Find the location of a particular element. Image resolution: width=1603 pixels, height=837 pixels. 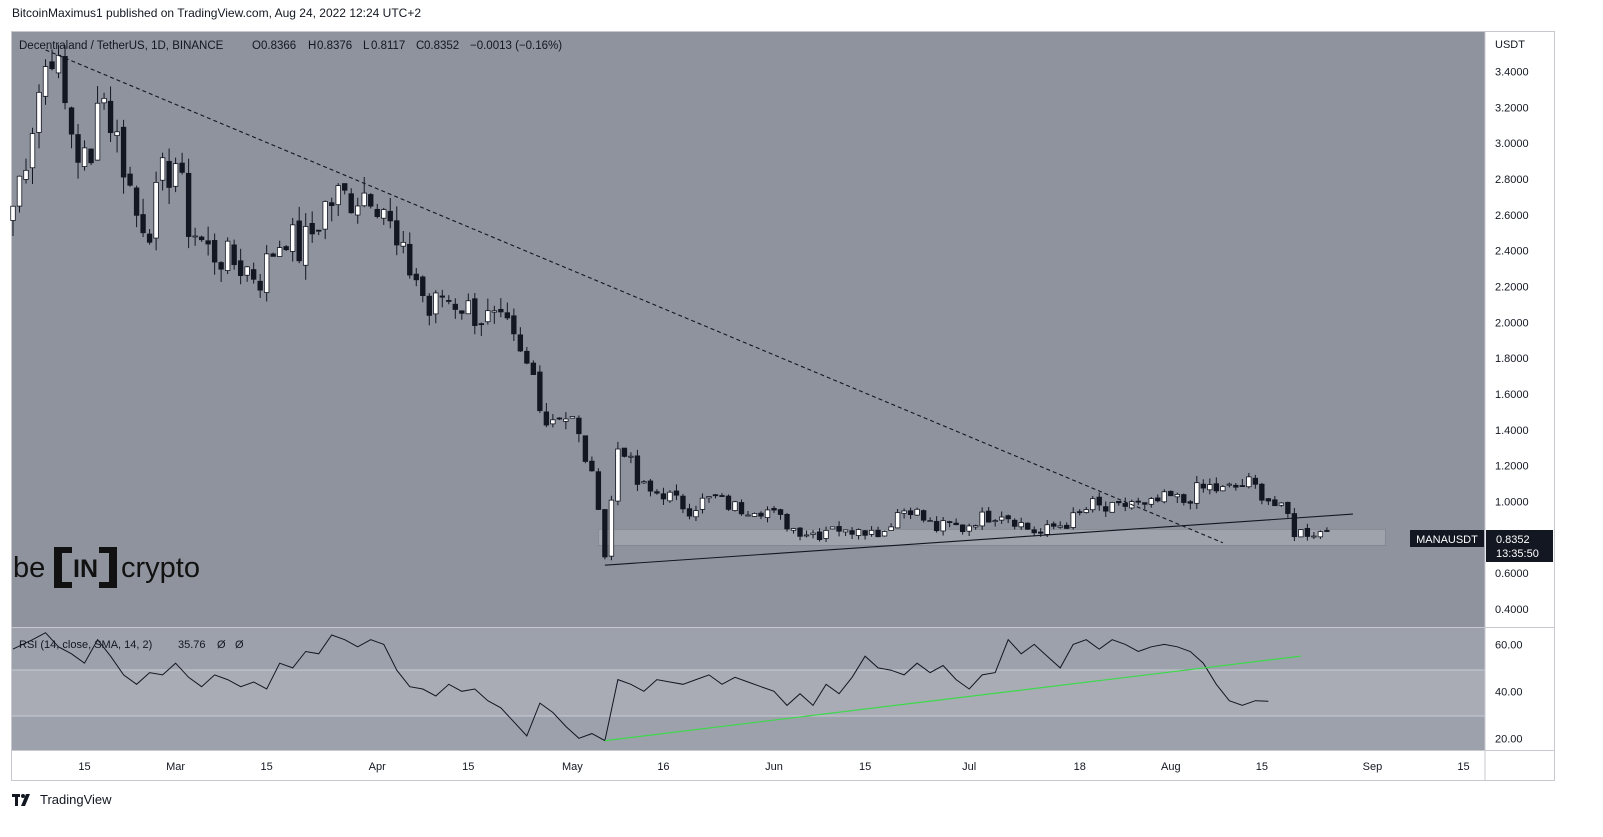

rsi-axis-tick: 60.00 is located at coordinates (1509, 645).